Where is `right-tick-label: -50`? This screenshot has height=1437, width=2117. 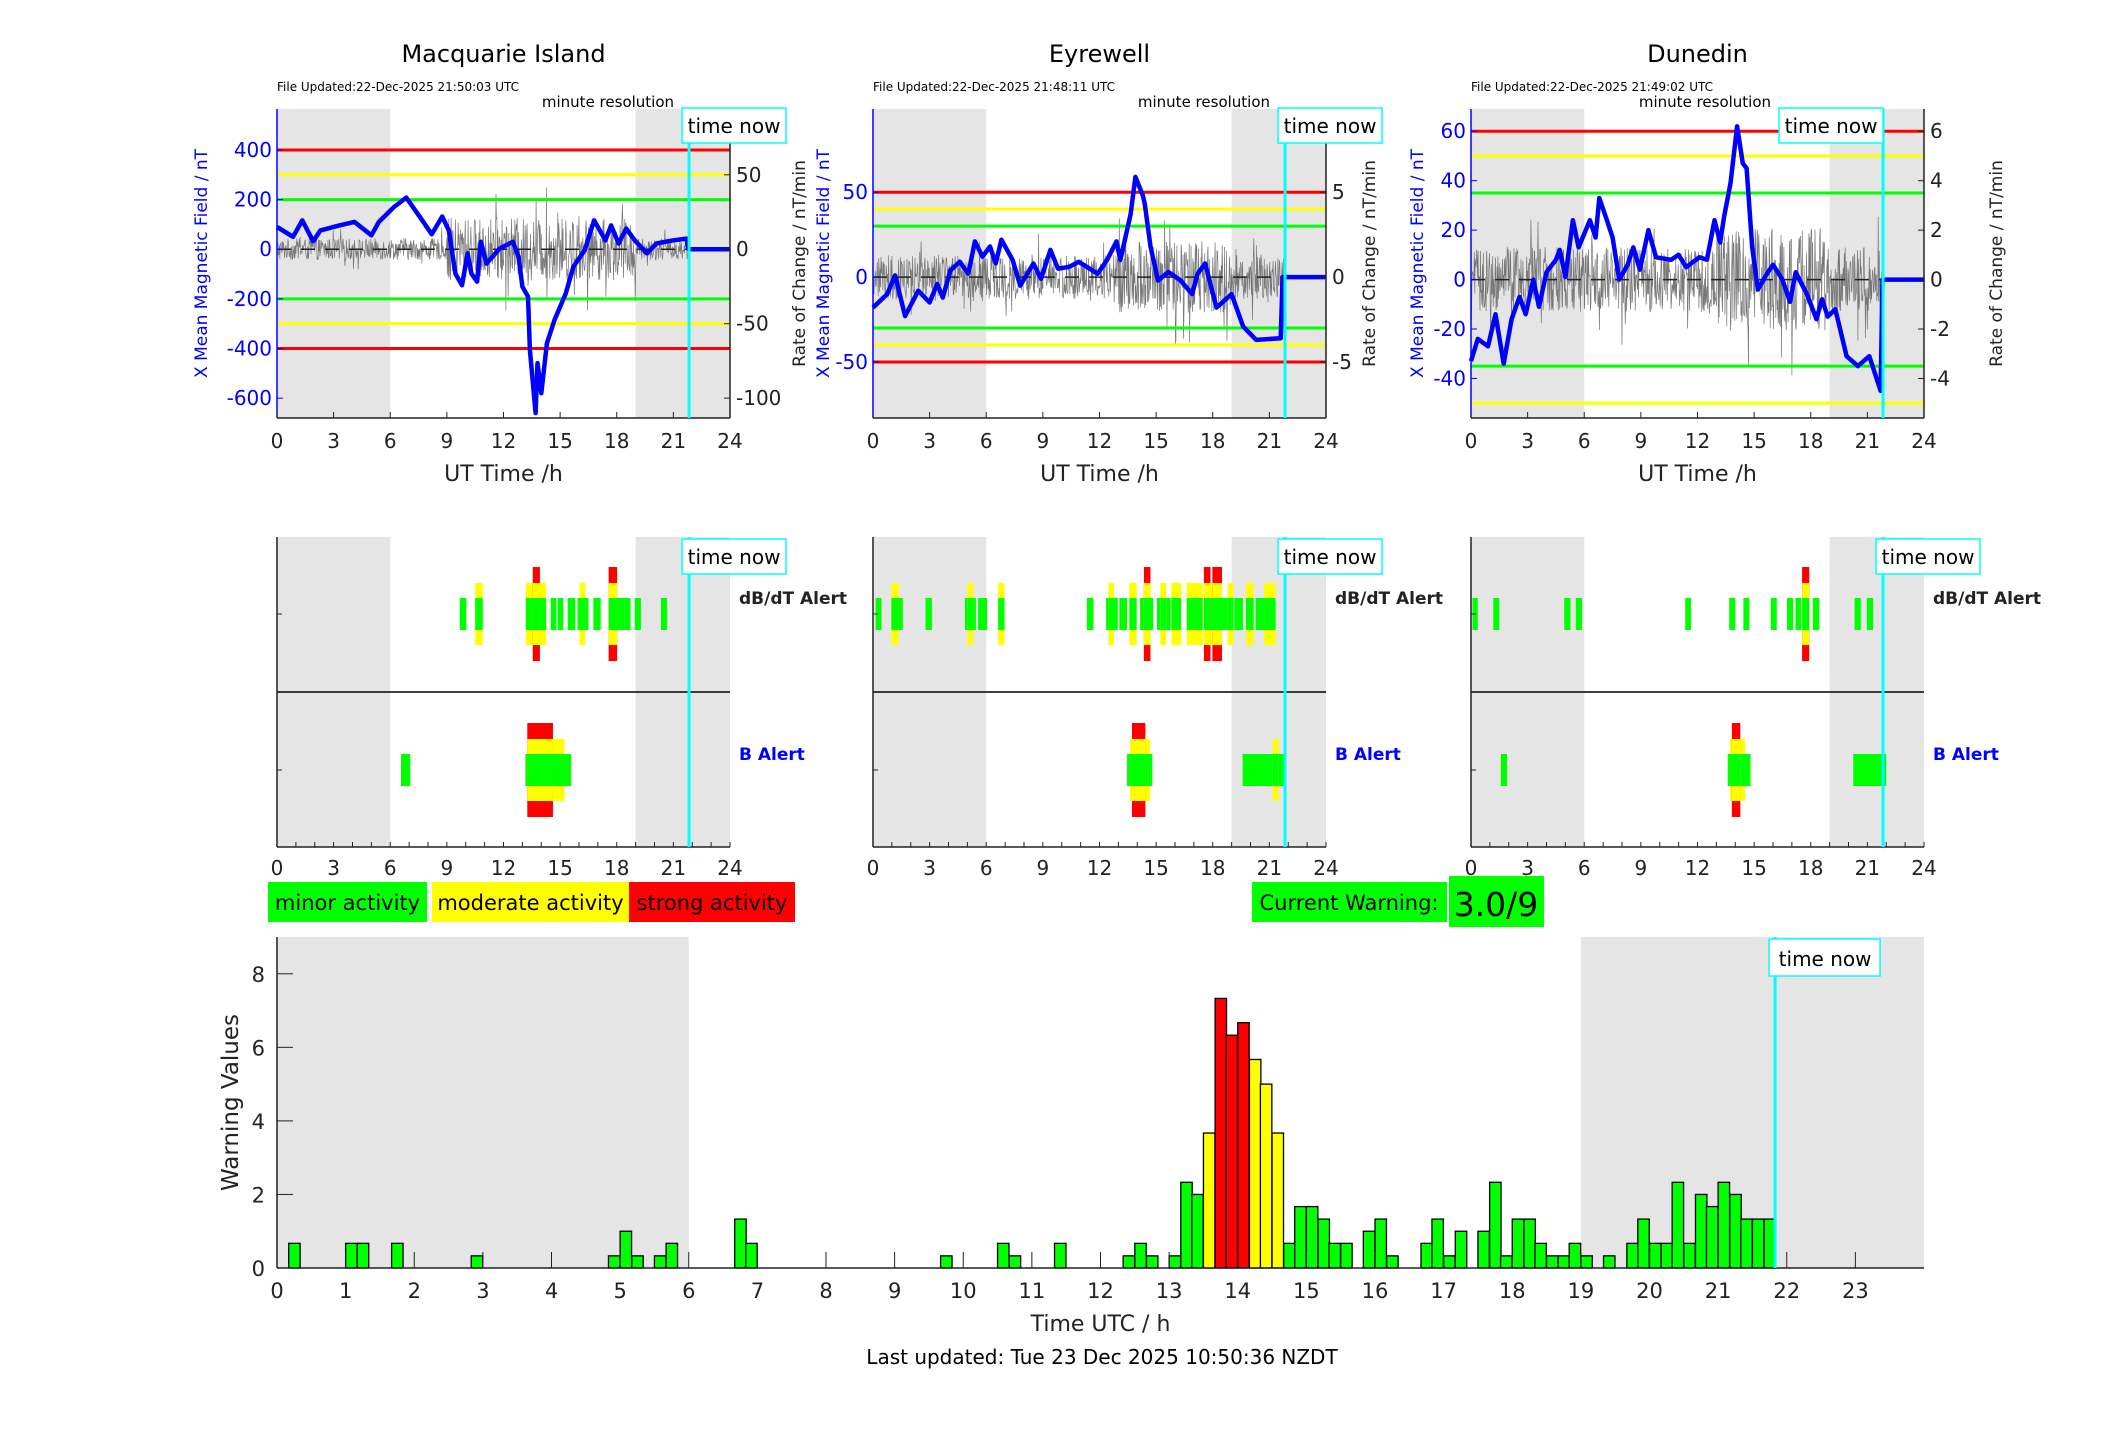 right-tick-label: -50 is located at coordinates (752, 324).